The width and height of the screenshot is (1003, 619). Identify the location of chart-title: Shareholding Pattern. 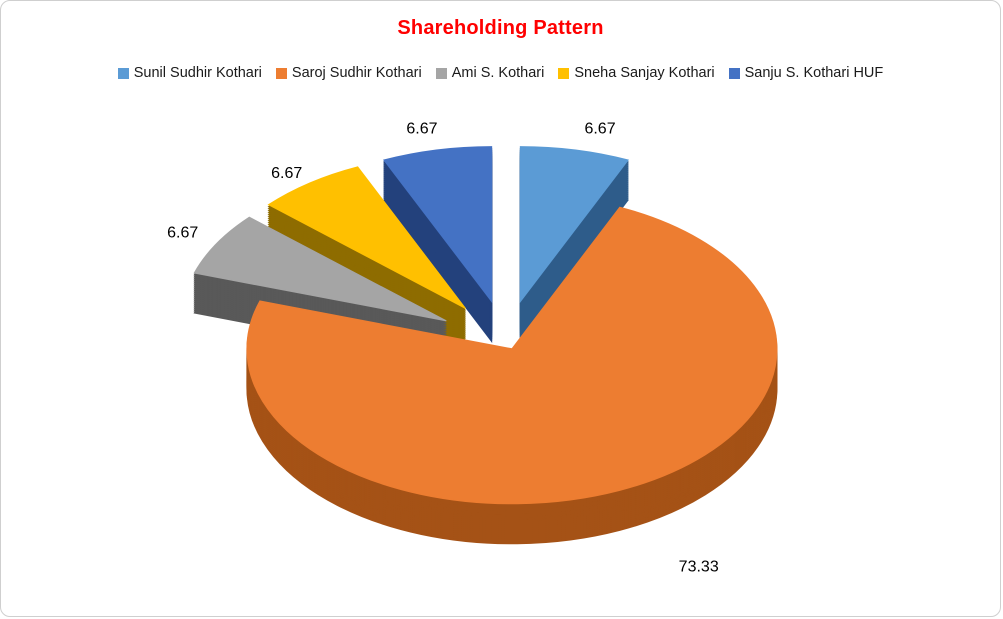
(500, 28).